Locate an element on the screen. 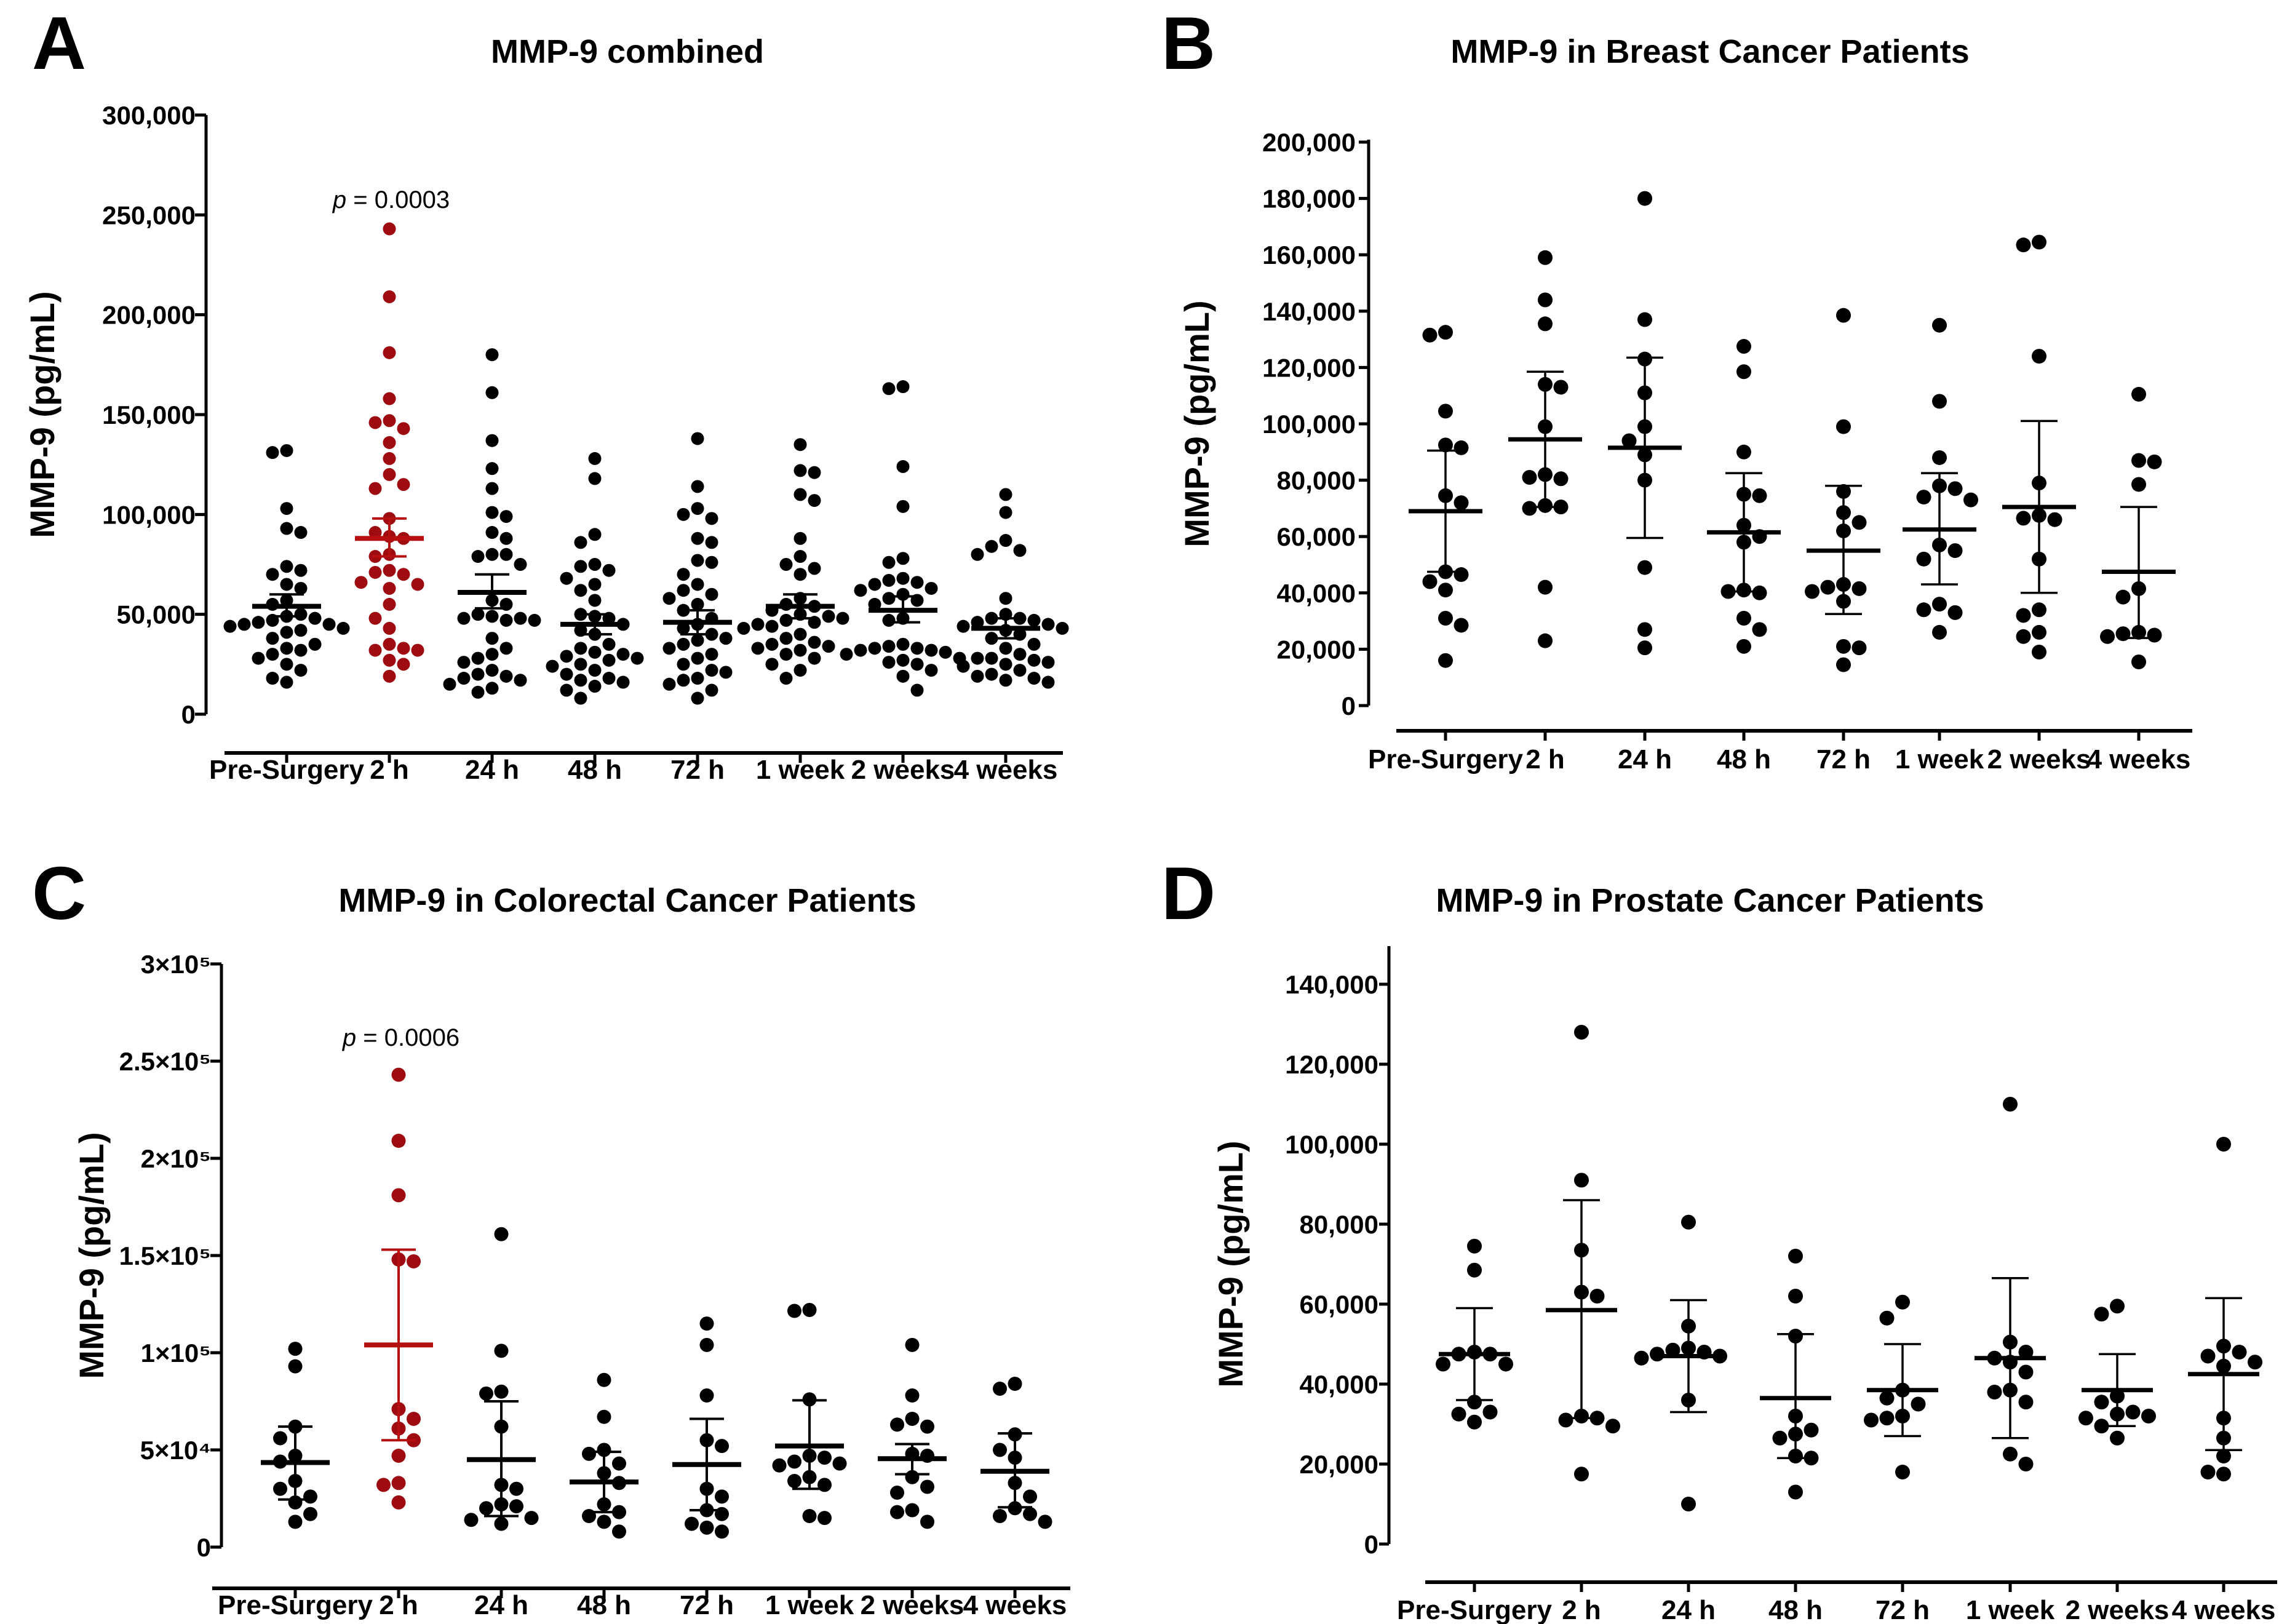  panel-title: MMP-9 in Prostate Cancer Patients is located at coordinates (1710, 900).